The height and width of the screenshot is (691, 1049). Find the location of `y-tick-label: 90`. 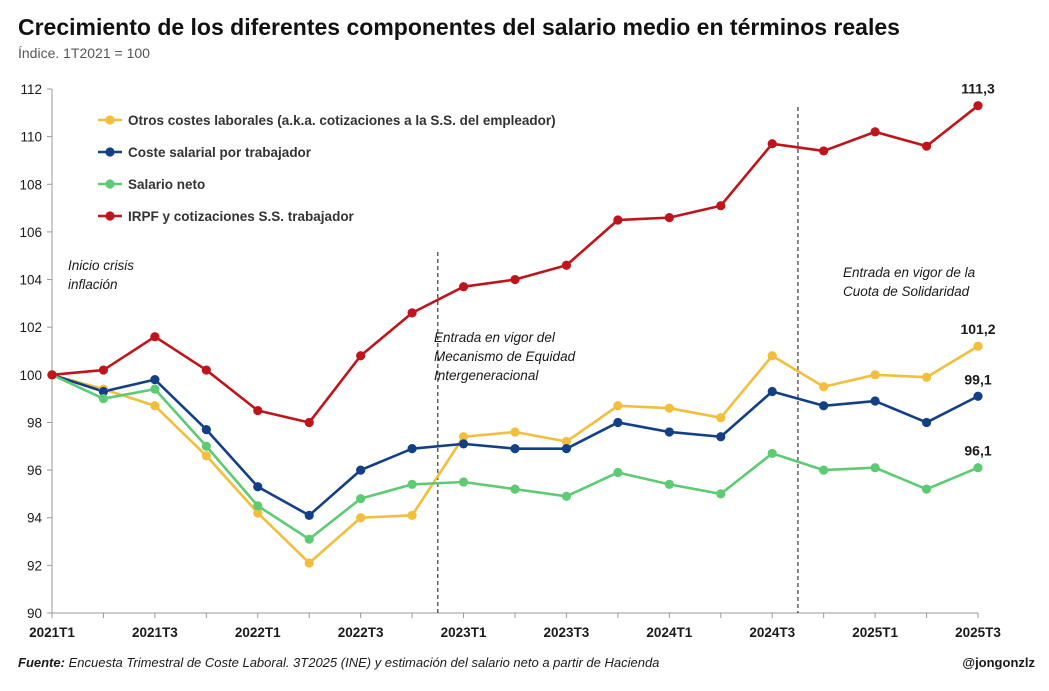

y-tick-label: 90 is located at coordinates (34, 613).